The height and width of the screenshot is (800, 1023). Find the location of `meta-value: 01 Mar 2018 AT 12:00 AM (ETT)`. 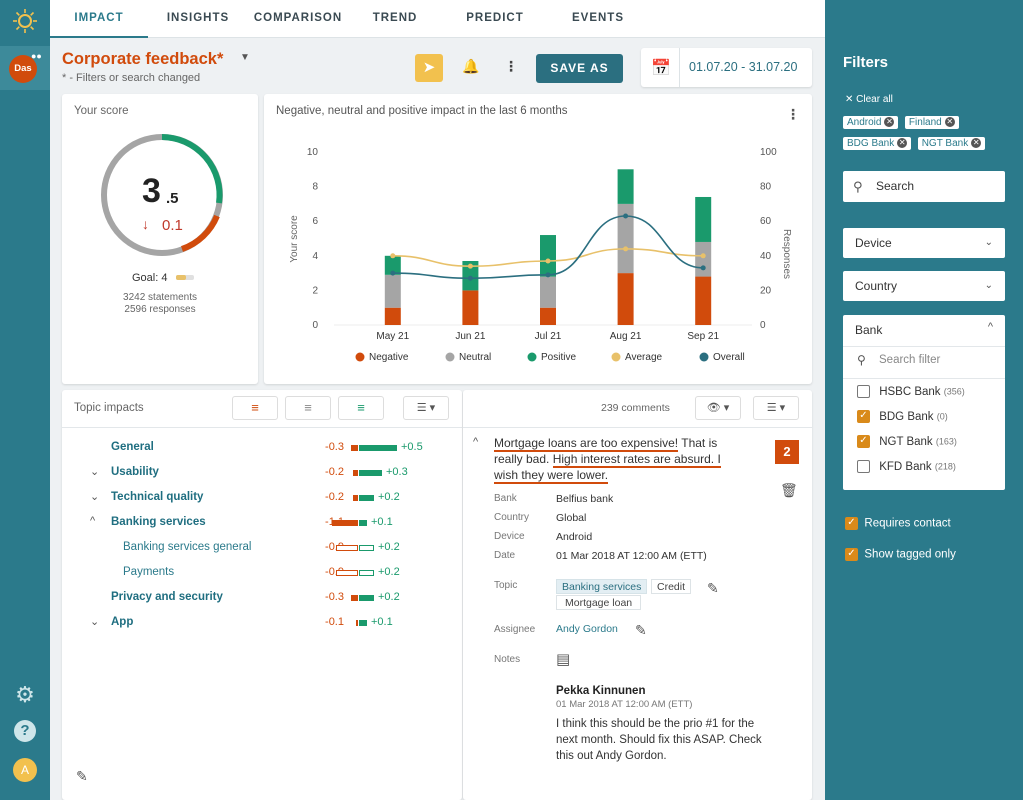

meta-value: 01 Mar 2018 AT 12:00 AM (ETT) is located at coordinates (631, 556).